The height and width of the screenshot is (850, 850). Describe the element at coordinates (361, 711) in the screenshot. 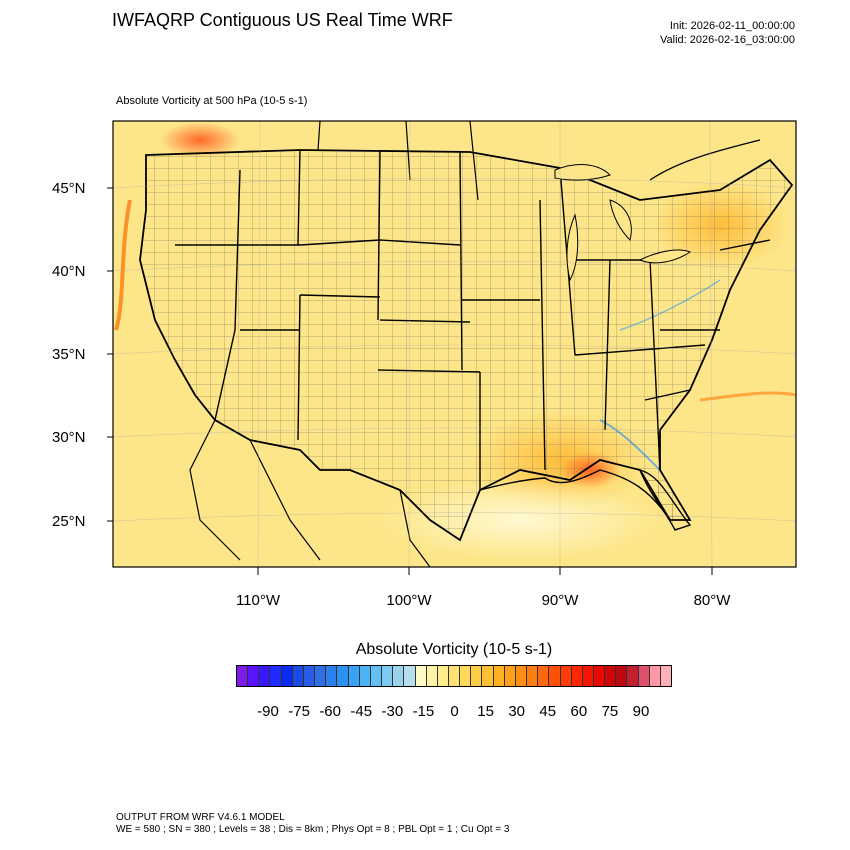

I see `colorbar-tick-label: -45` at that location.